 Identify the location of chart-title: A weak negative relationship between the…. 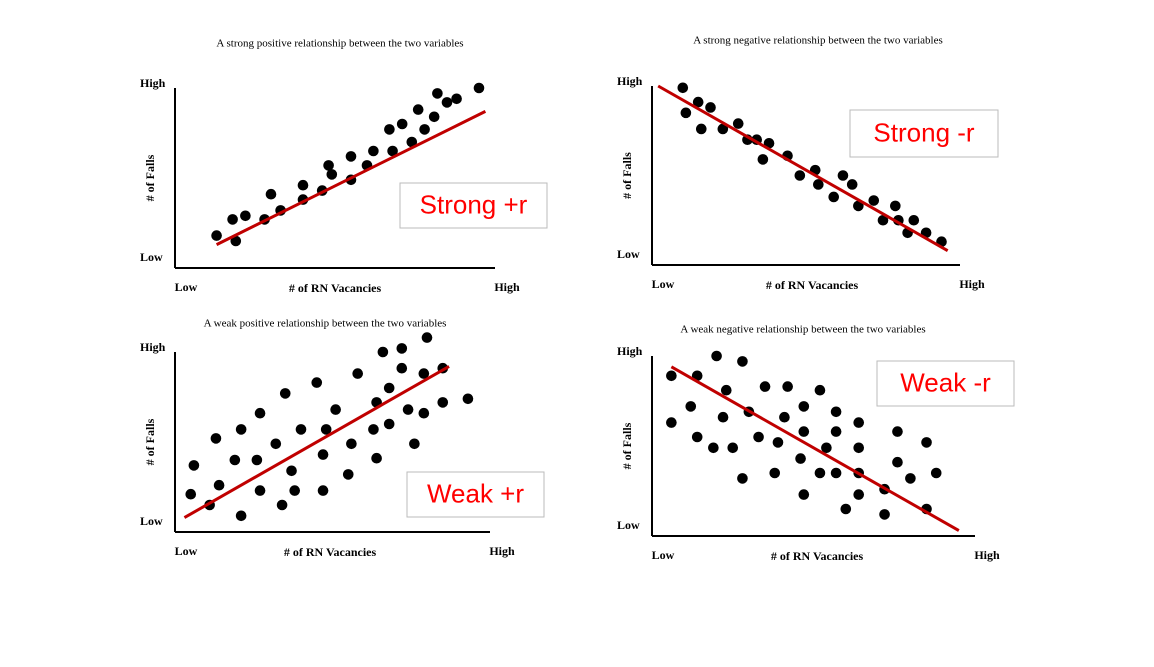
(802, 330).